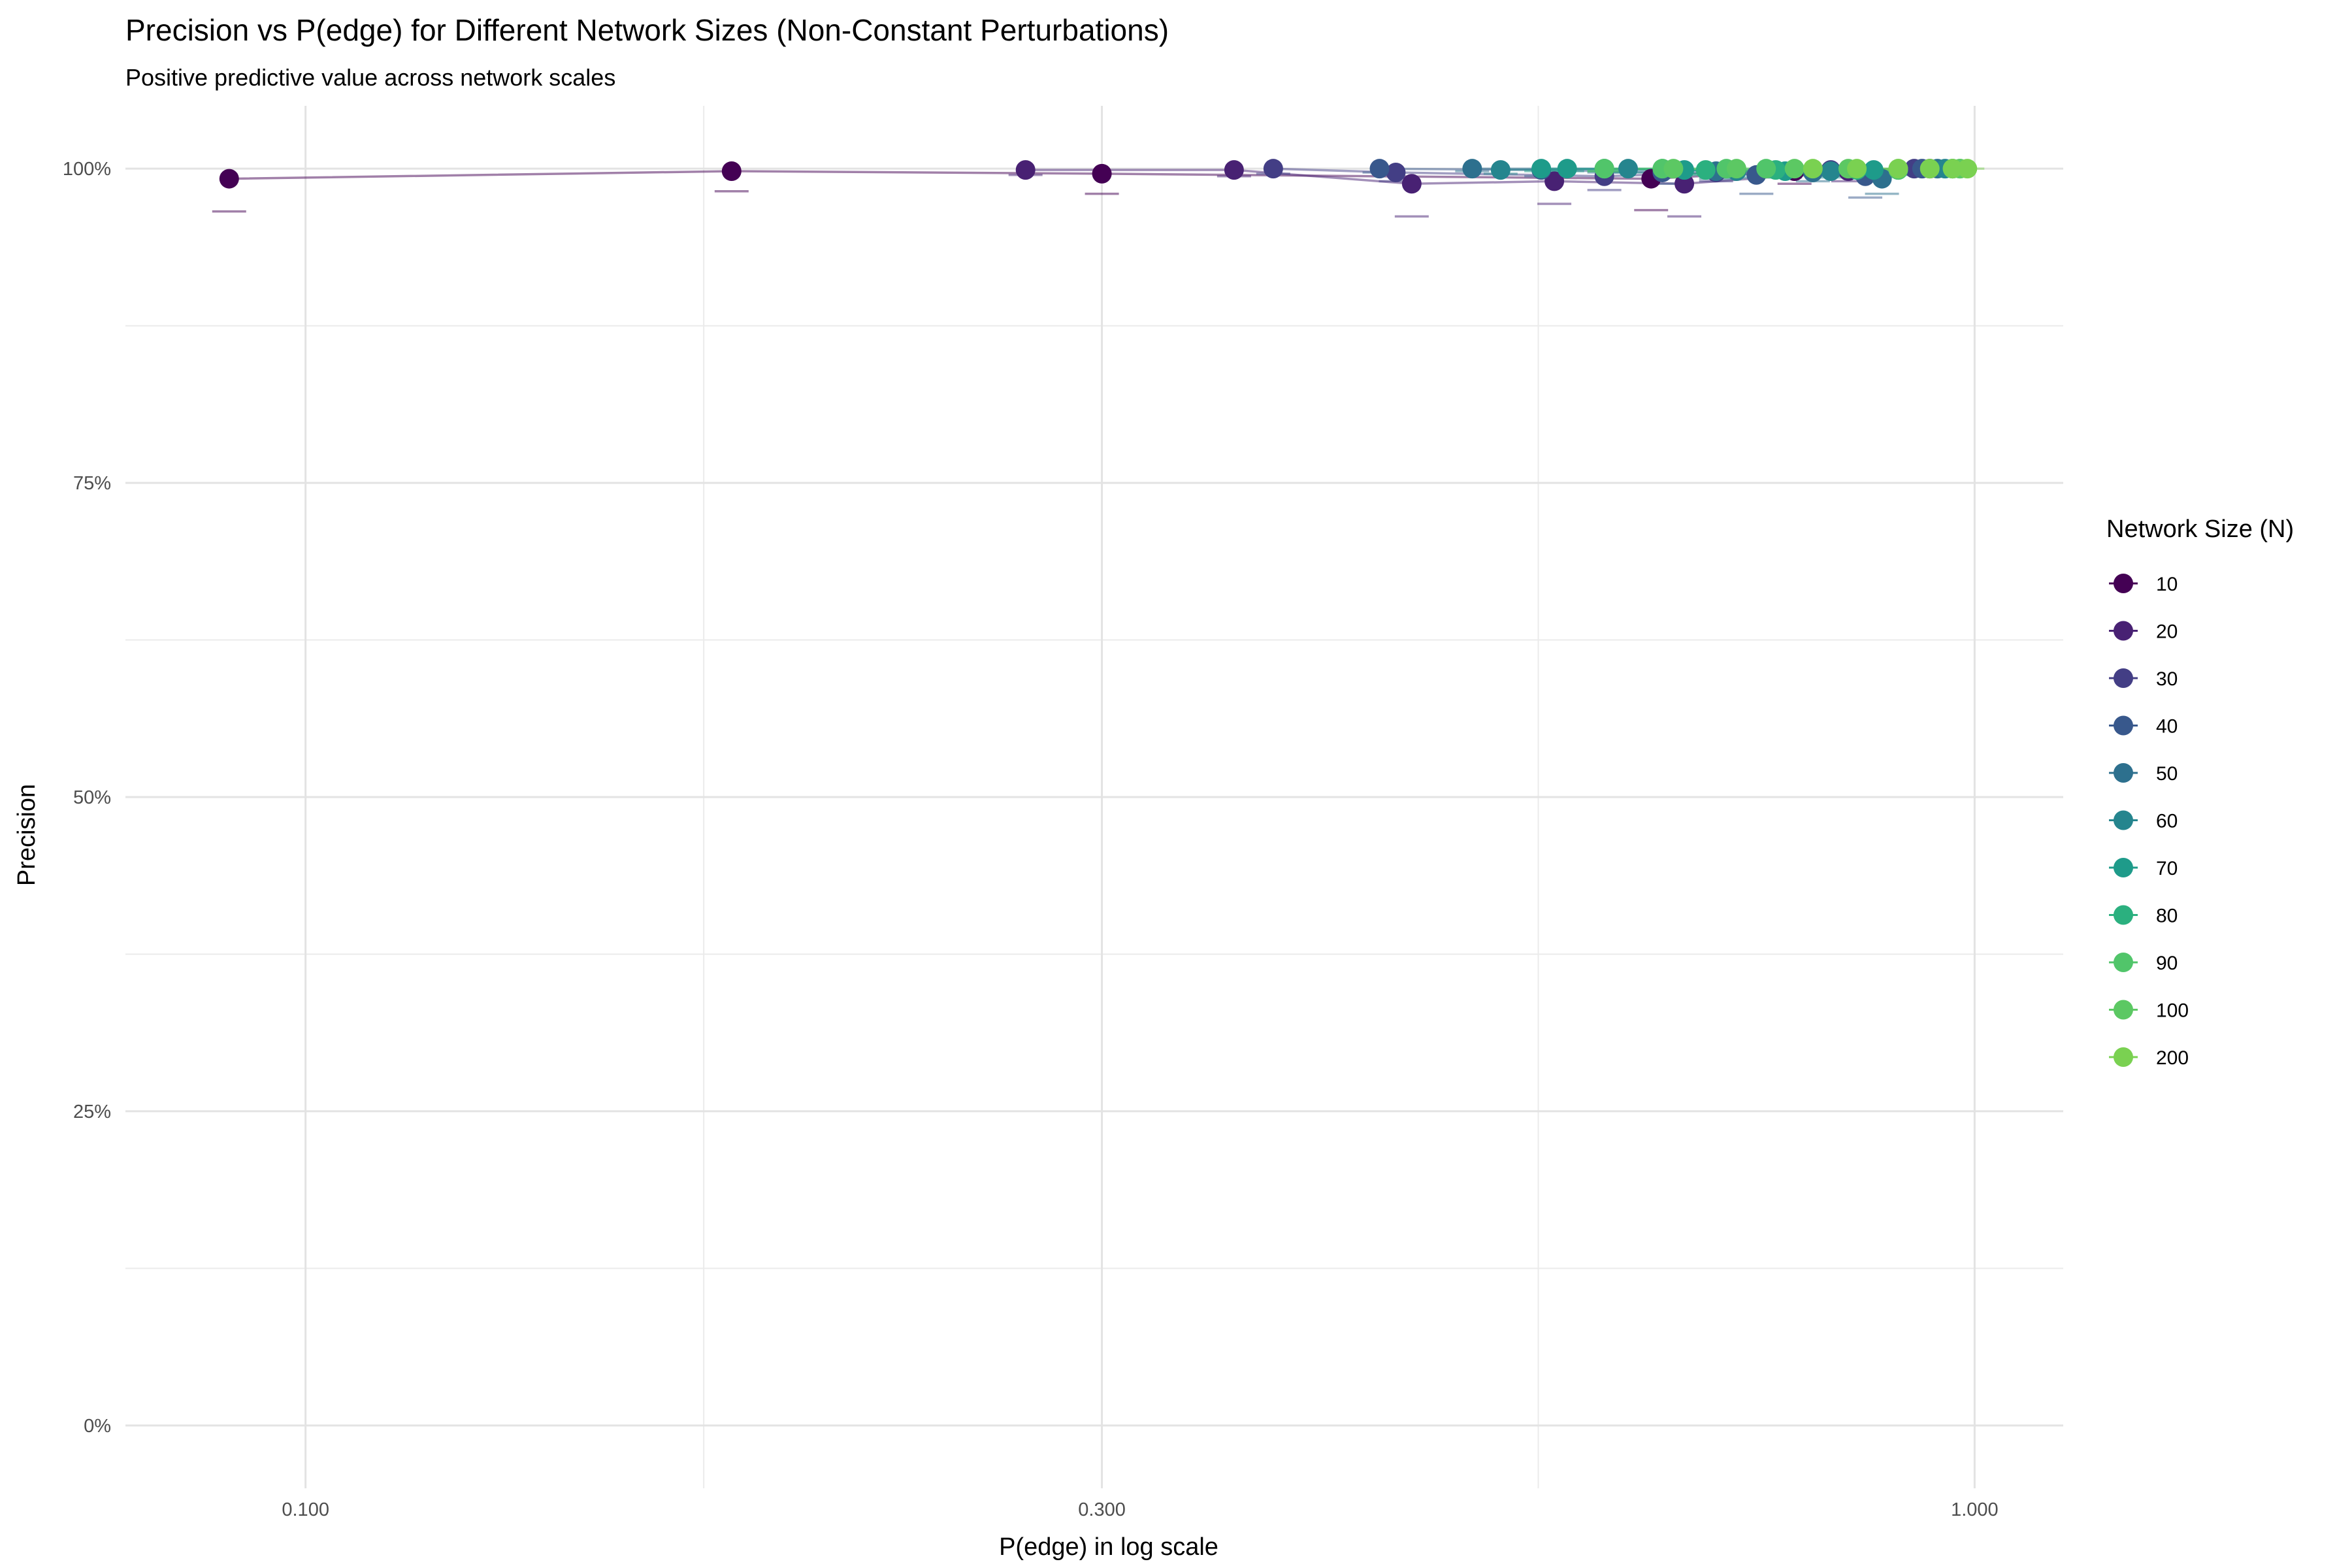 The width and height of the screenshot is (2352, 1568). I want to click on legend-label: 20, so click(2167, 632).